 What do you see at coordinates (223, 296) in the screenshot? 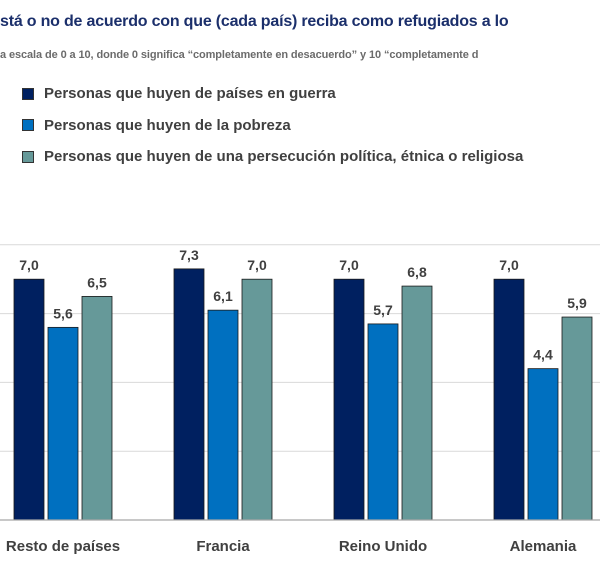
I see `data-label: 6,1` at bounding box center [223, 296].